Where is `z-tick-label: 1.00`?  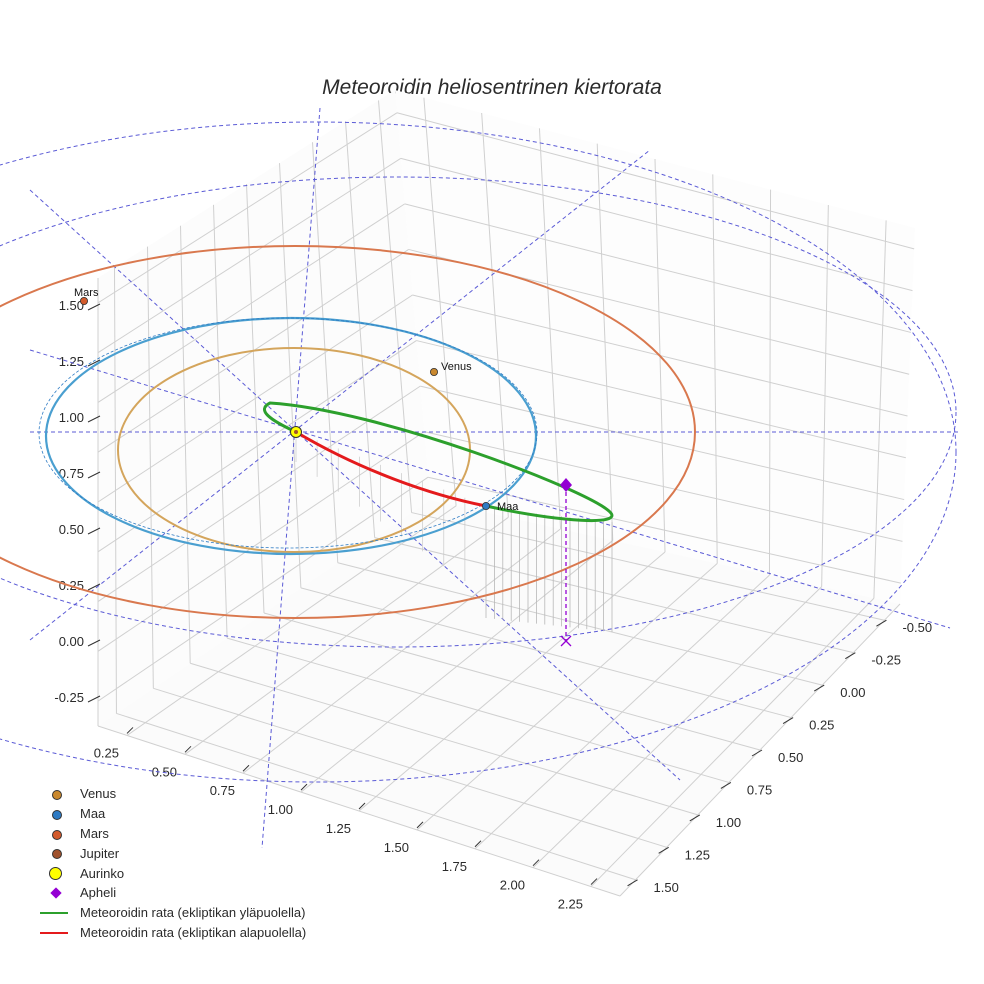 z-tick-label: 1.00 is located at coordinates (71, 417).